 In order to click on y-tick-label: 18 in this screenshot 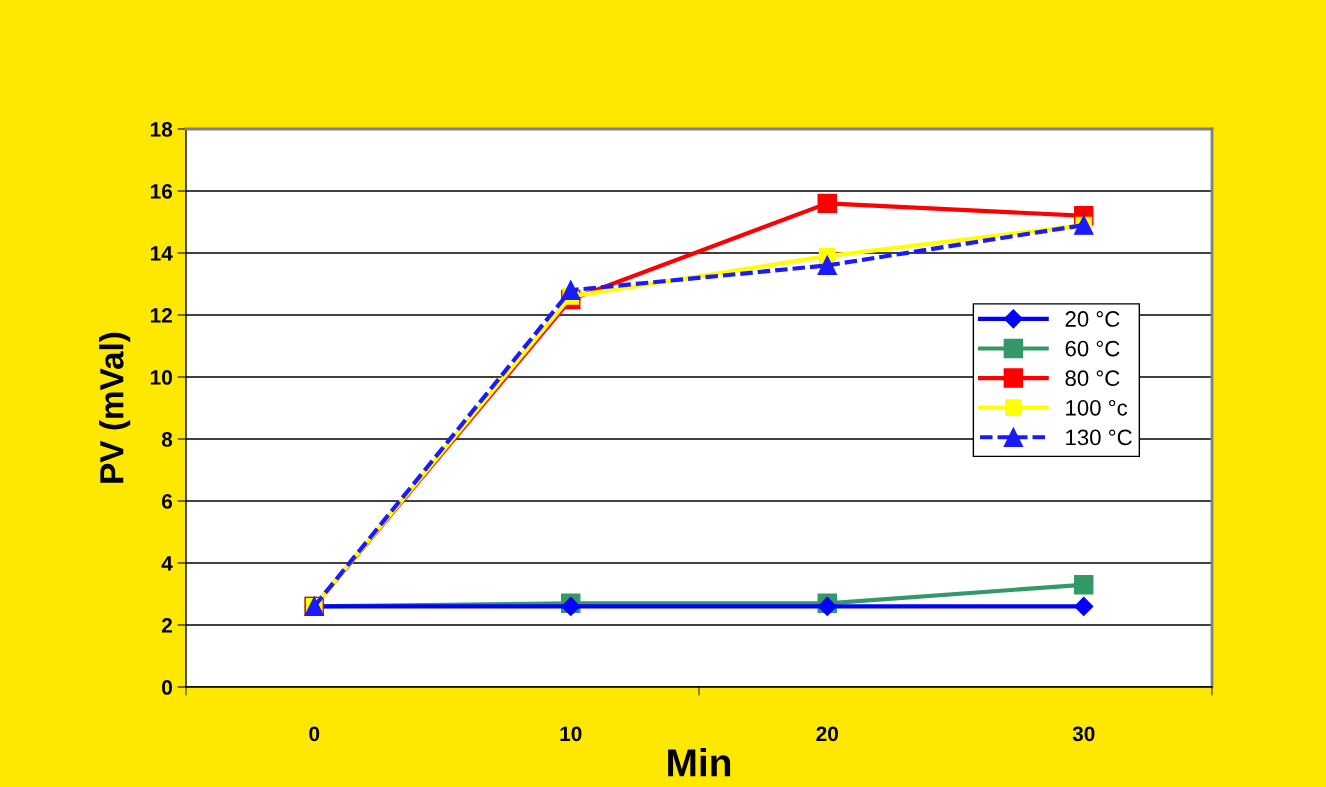, I will do `click(161, 129)`.